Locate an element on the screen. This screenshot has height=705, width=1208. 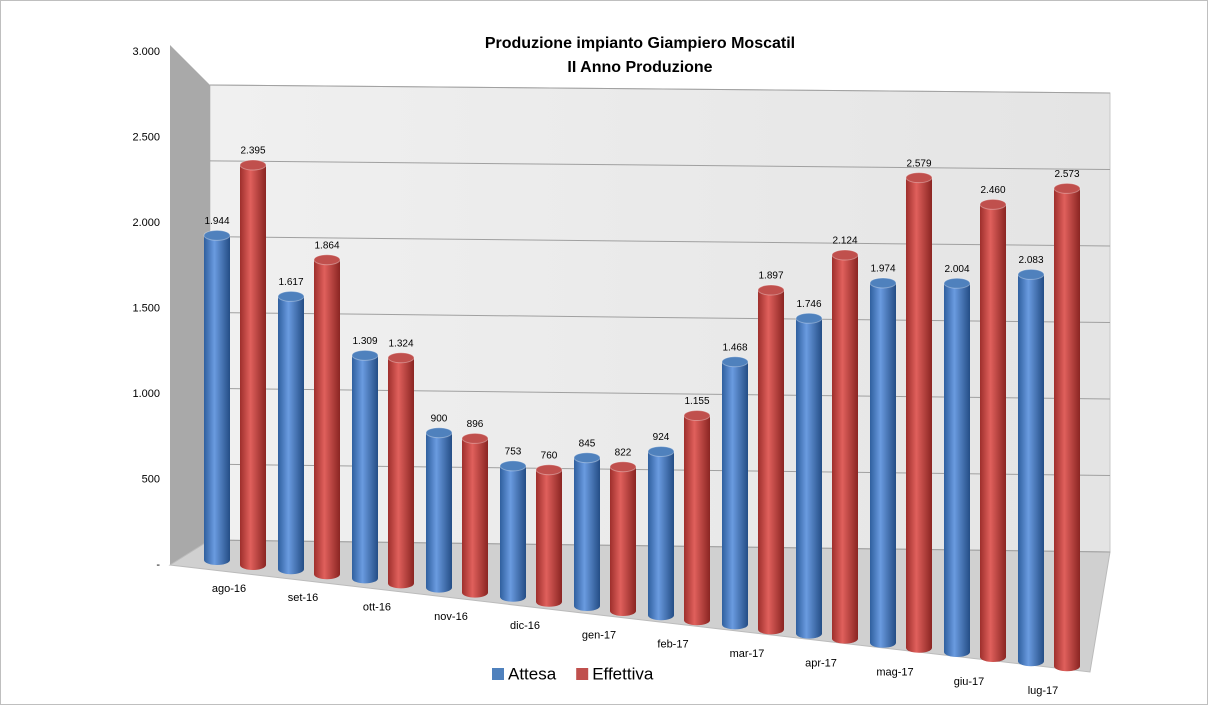
x-tick-label: lug-17 is located at coordinates (1043, 691).